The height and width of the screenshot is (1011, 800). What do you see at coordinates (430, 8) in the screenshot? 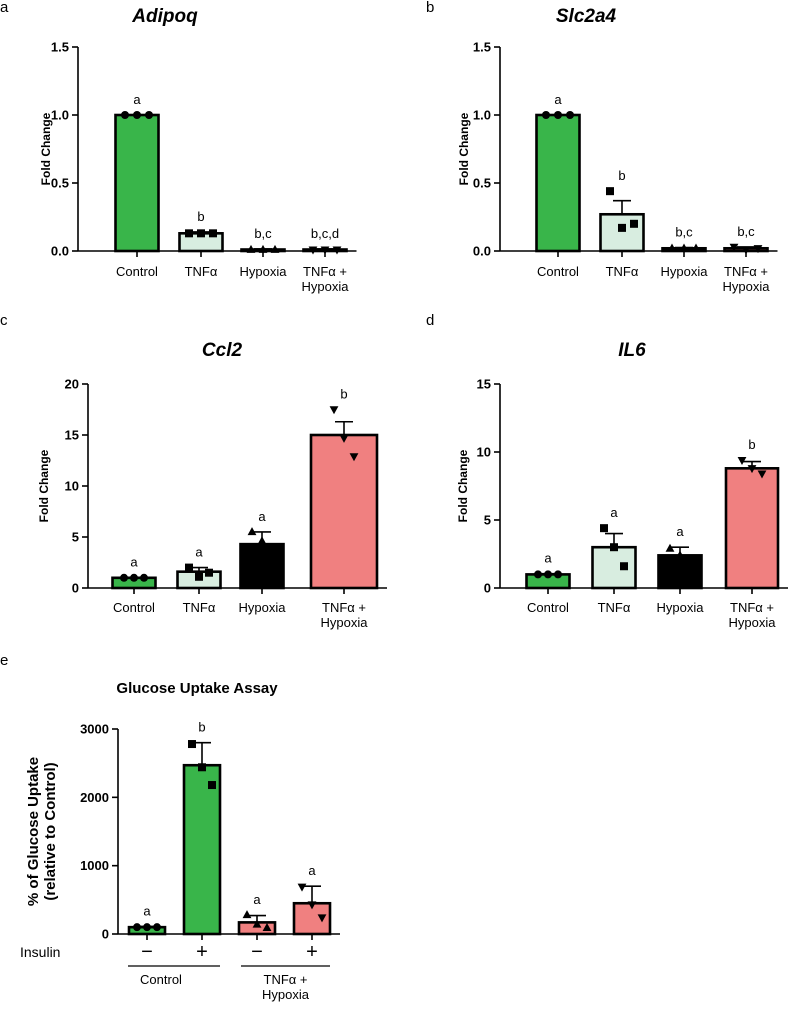
I see `panel-letter: b` at bounding box center [430, 8].